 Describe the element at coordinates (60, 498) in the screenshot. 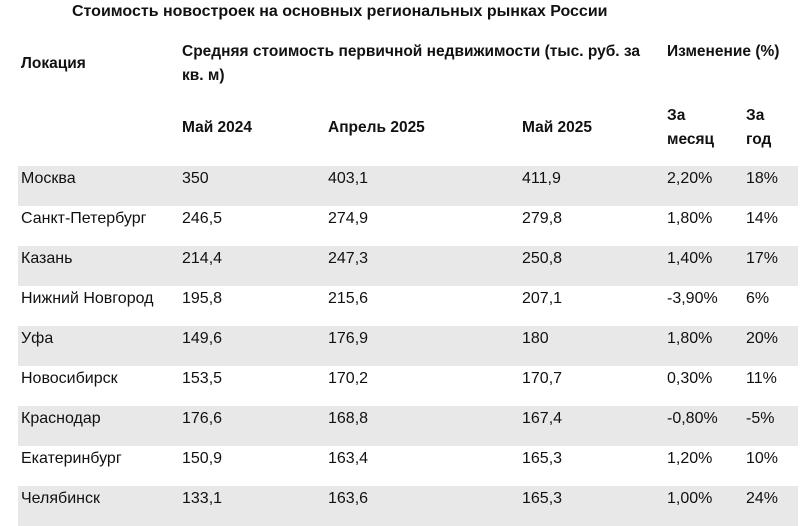

I see `cell-location: Челябинск` at that location.